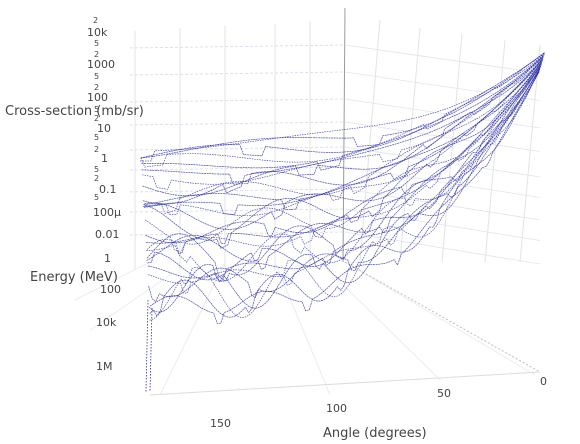 The height and width of the screenshot is (444, 580). What do you see at coordinates (106, 322) in the screenshot?
I see `energy-tick-label: 10k` at bounding box center [106, 322].